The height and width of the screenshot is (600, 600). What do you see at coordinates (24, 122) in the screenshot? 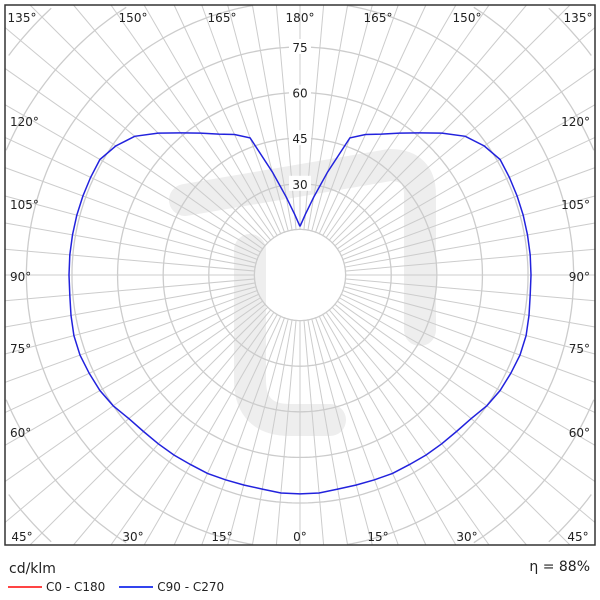
I see `angle-label: 120°` at bounding box center [24, 122].